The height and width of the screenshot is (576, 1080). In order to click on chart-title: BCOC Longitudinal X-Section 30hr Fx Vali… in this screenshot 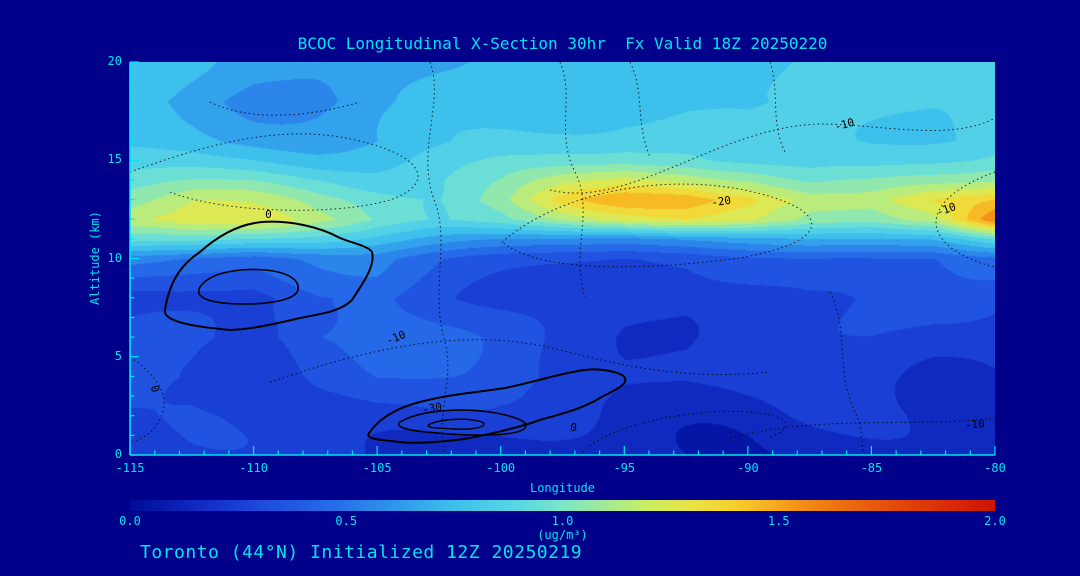, I will do `click(562, 43)`.